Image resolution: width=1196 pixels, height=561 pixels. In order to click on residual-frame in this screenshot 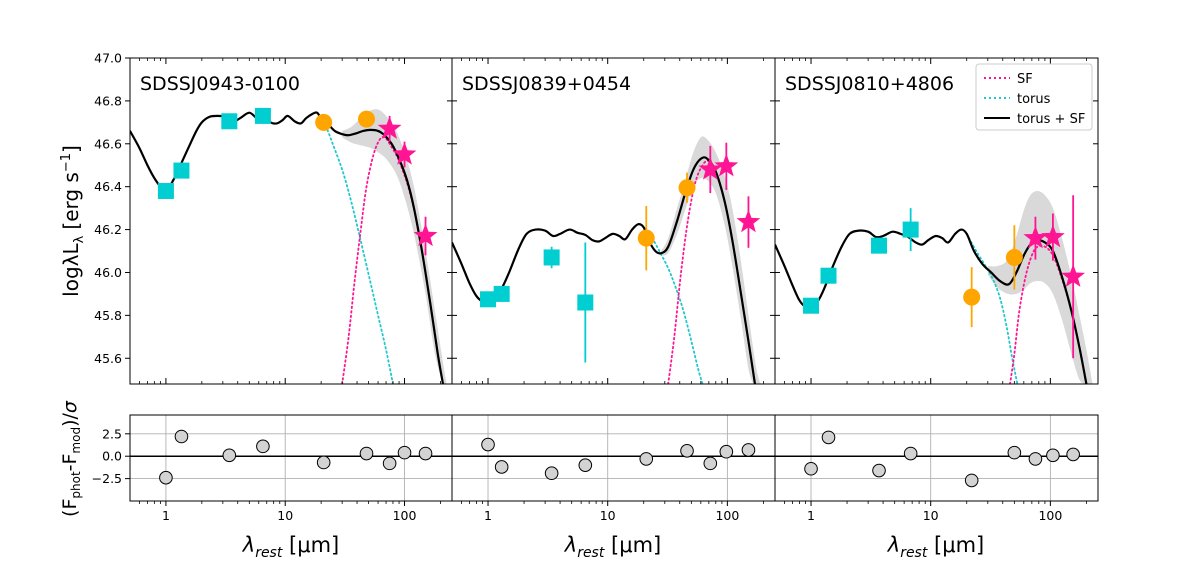, I will do `click(936, 458)`.